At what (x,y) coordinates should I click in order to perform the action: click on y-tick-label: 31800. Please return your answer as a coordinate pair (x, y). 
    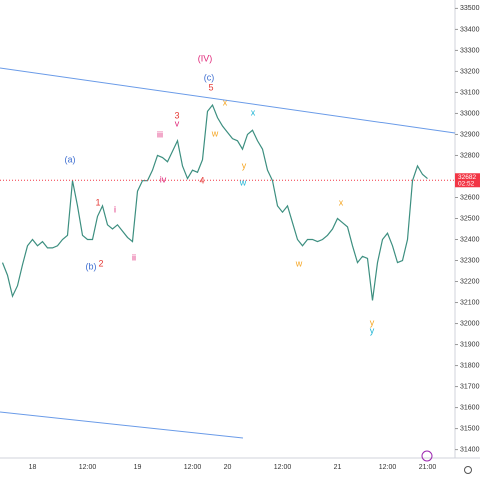
    Looking at the image, I should click on (470, 365).